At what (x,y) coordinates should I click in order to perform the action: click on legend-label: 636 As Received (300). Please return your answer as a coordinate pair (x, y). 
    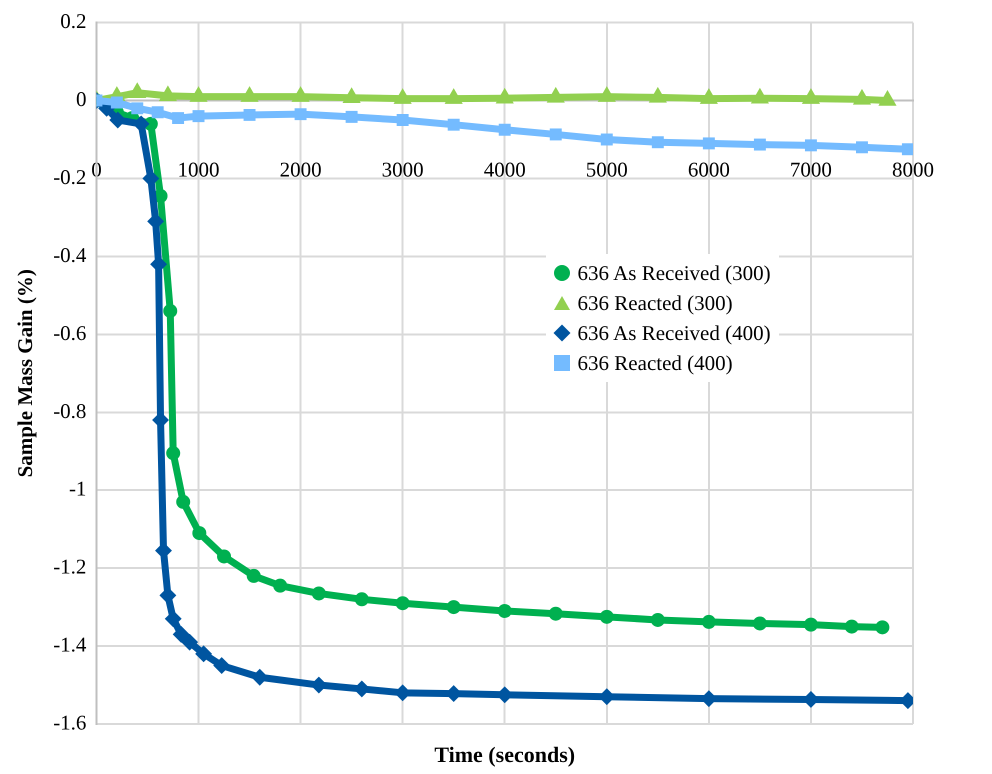
    Looking at the image, I should click on (674, 274).